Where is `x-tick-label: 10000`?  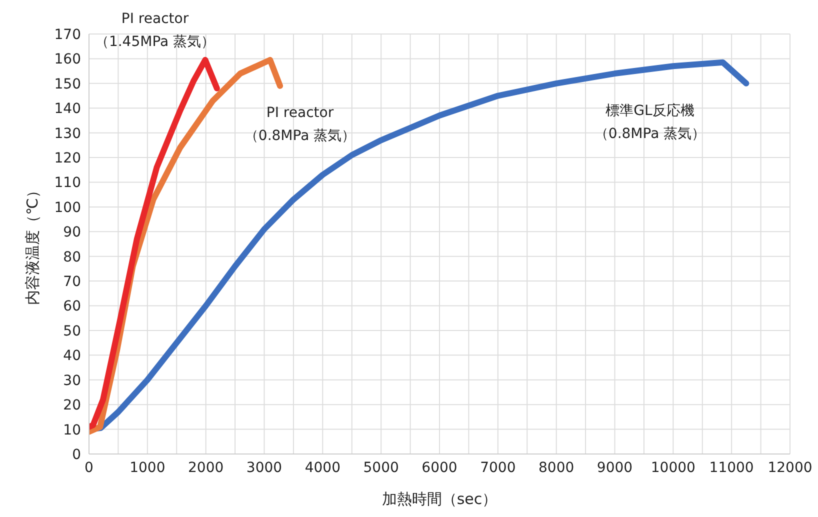 x-tick-label: 10000 is located at coordinates (673, 468).